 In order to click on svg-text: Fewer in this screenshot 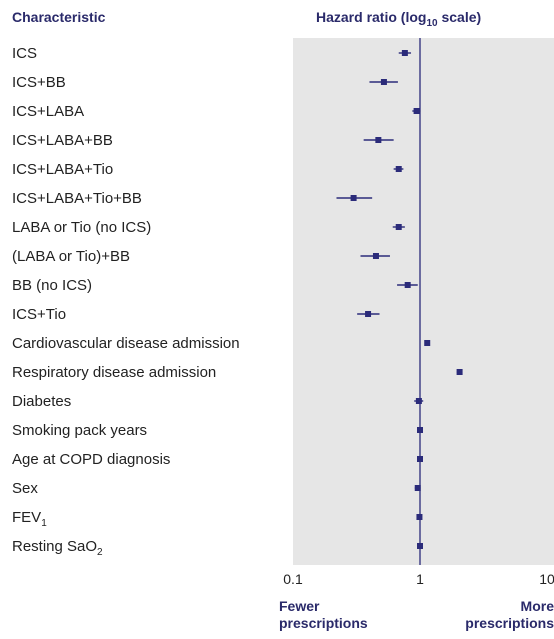, I will do `click(299, 606)`.